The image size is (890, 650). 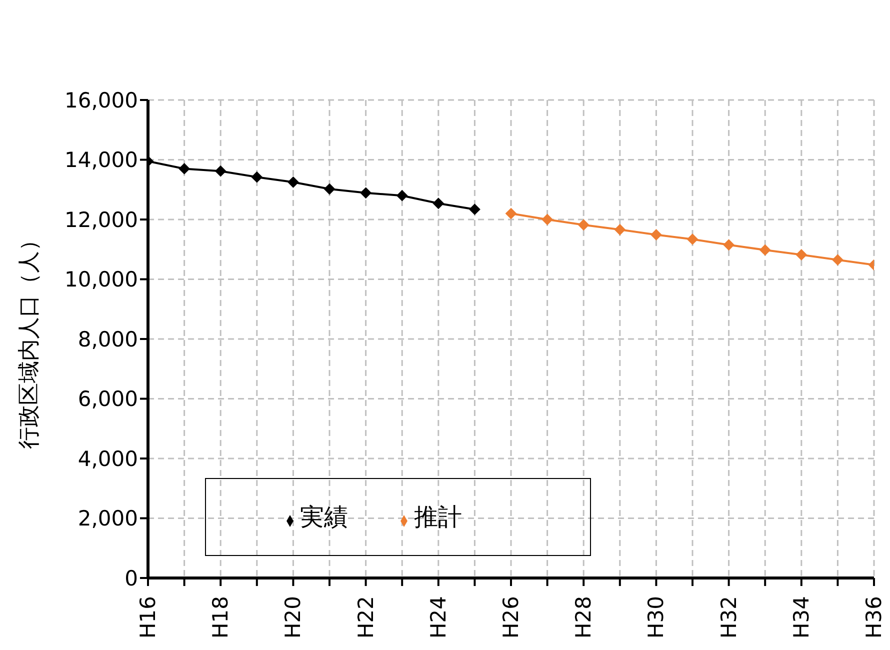 What do you see at coordinates (101, 220) in the screenshot?
I see `y-tick-label: 12,000` at bounding box center [101, 220].